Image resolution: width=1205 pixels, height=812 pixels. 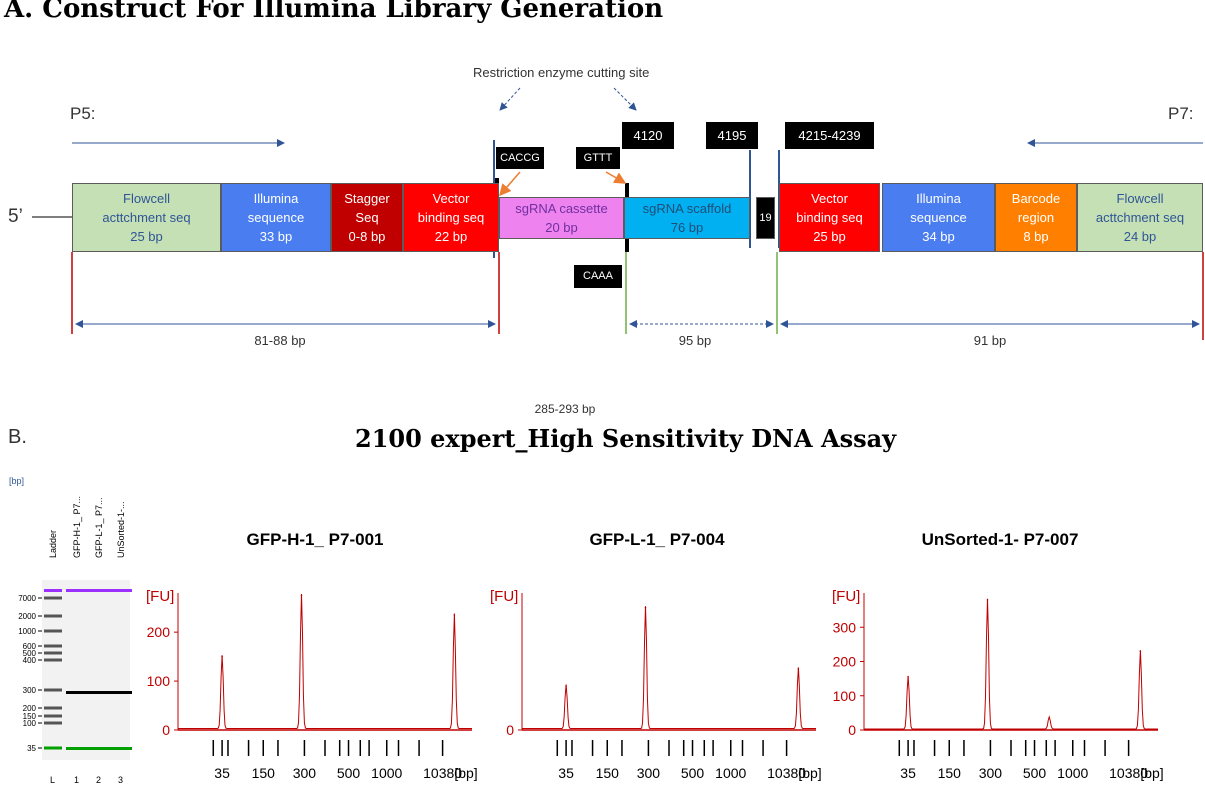 I want to click on panel-b-title: 2100 expert_High Sensitivity DNA Assay, so click(x=626, y=438).